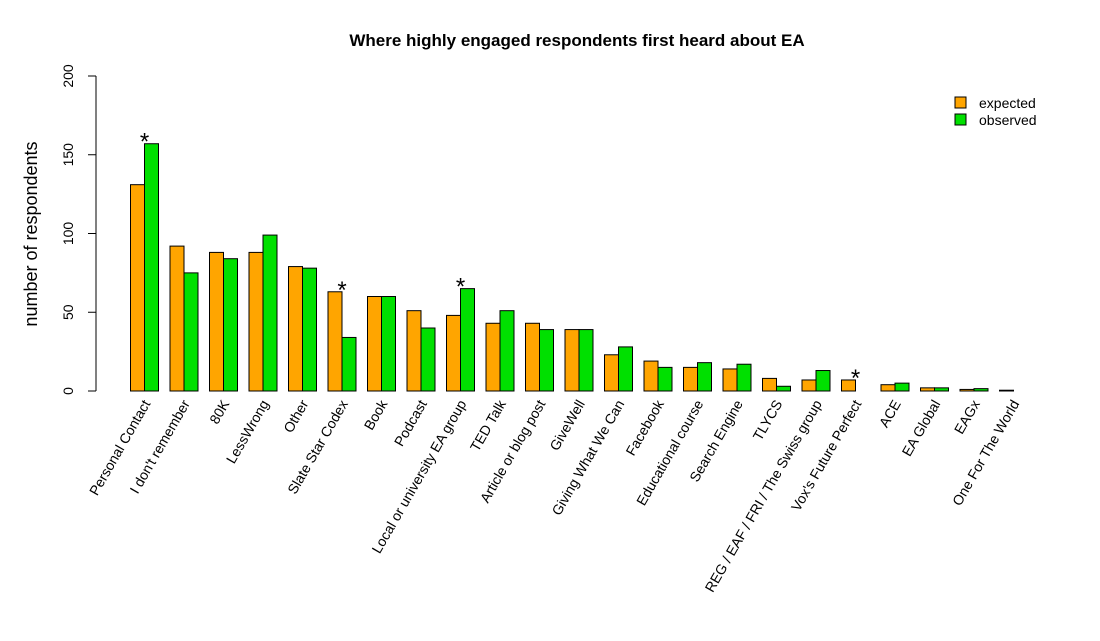 The width and height of the screenshot is (1100, 641). Describe the element at coordinates (644, 427) in the screenshot. I see `x-tick-label: Facebook` at that location.